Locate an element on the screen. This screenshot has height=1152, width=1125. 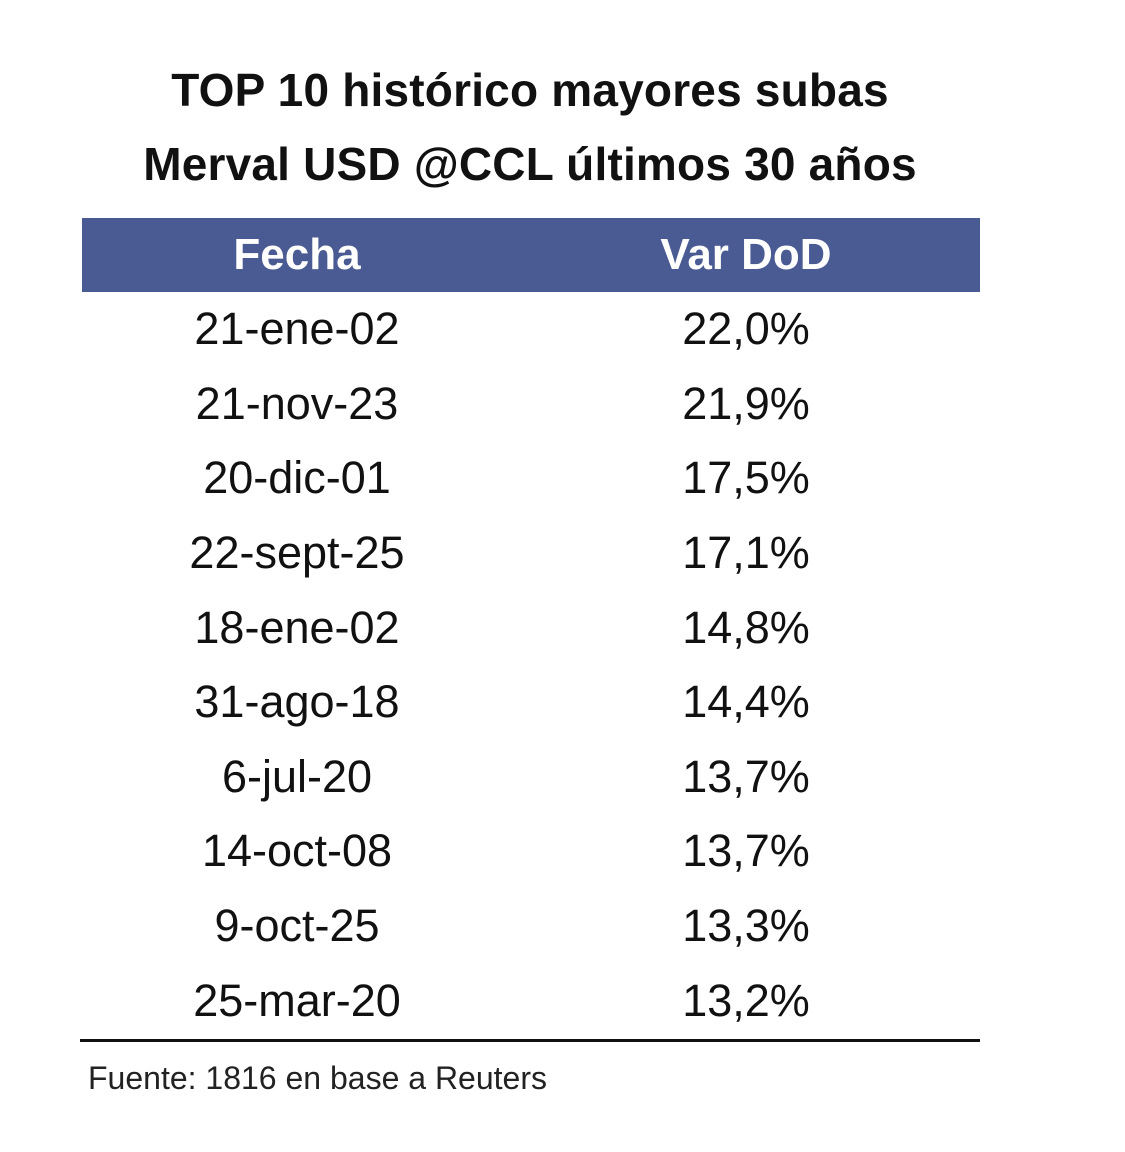
table-header: Fecha Var DoD is located at coordinates (531, 255).